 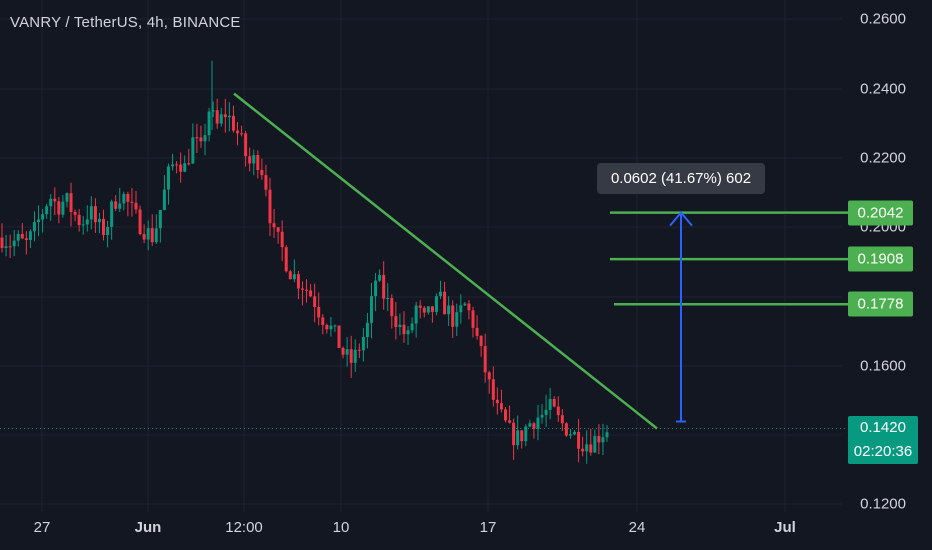 I want to click on time-tick-label: 24, so click(x=637, y=527).